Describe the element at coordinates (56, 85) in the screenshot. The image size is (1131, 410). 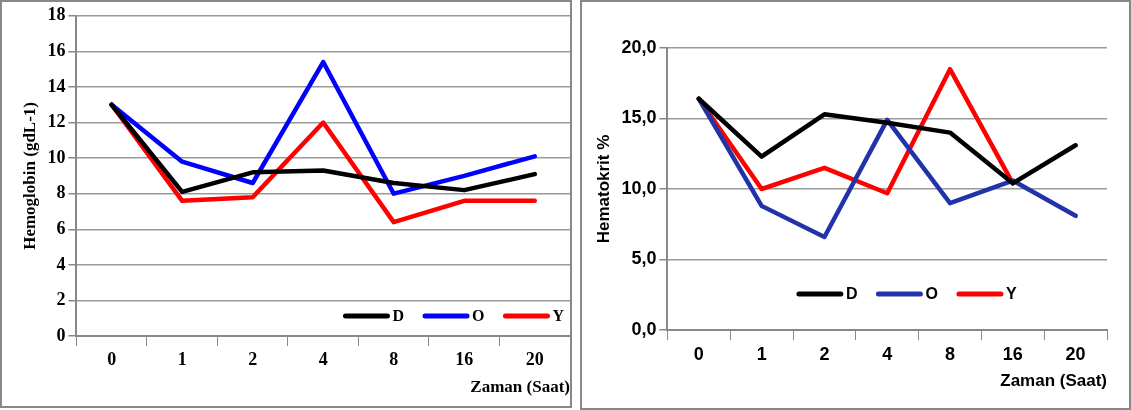
I see `y-tick-label: 14` at that location.